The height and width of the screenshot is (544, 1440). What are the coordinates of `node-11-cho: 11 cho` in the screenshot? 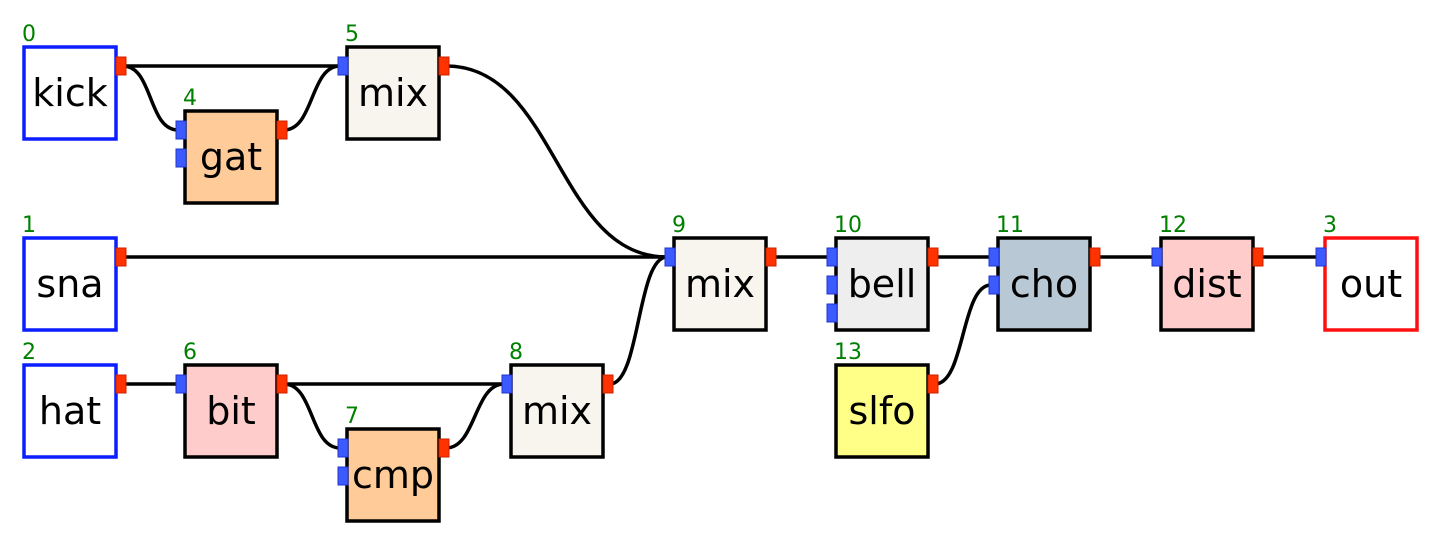 It's located at (1044, 272).